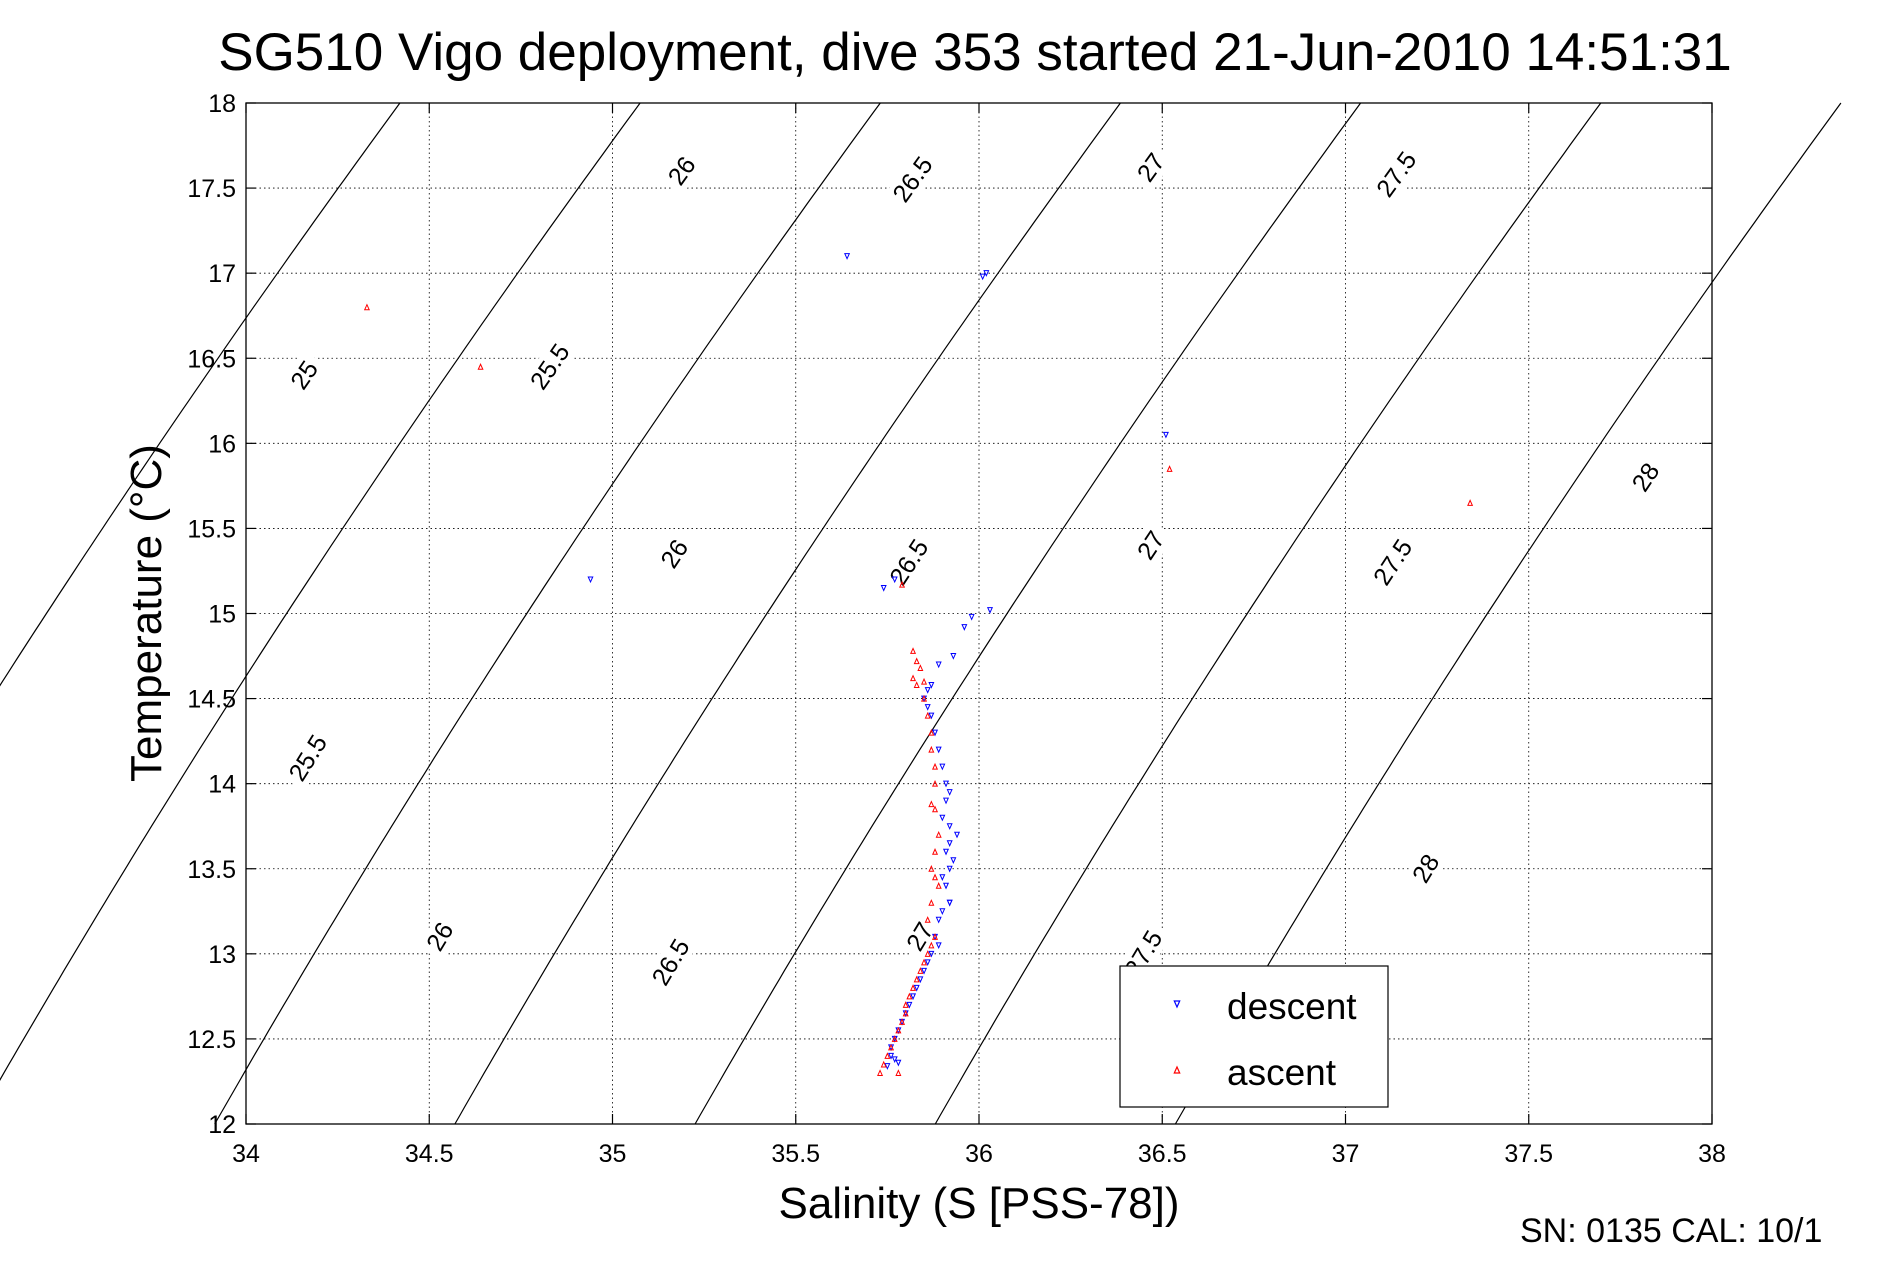 The image size is (1891, 1262). What do you see at coordinates (222, 955) in the screenshot?
I see `y-tick-label: 13` at bounding box center [222, 955].